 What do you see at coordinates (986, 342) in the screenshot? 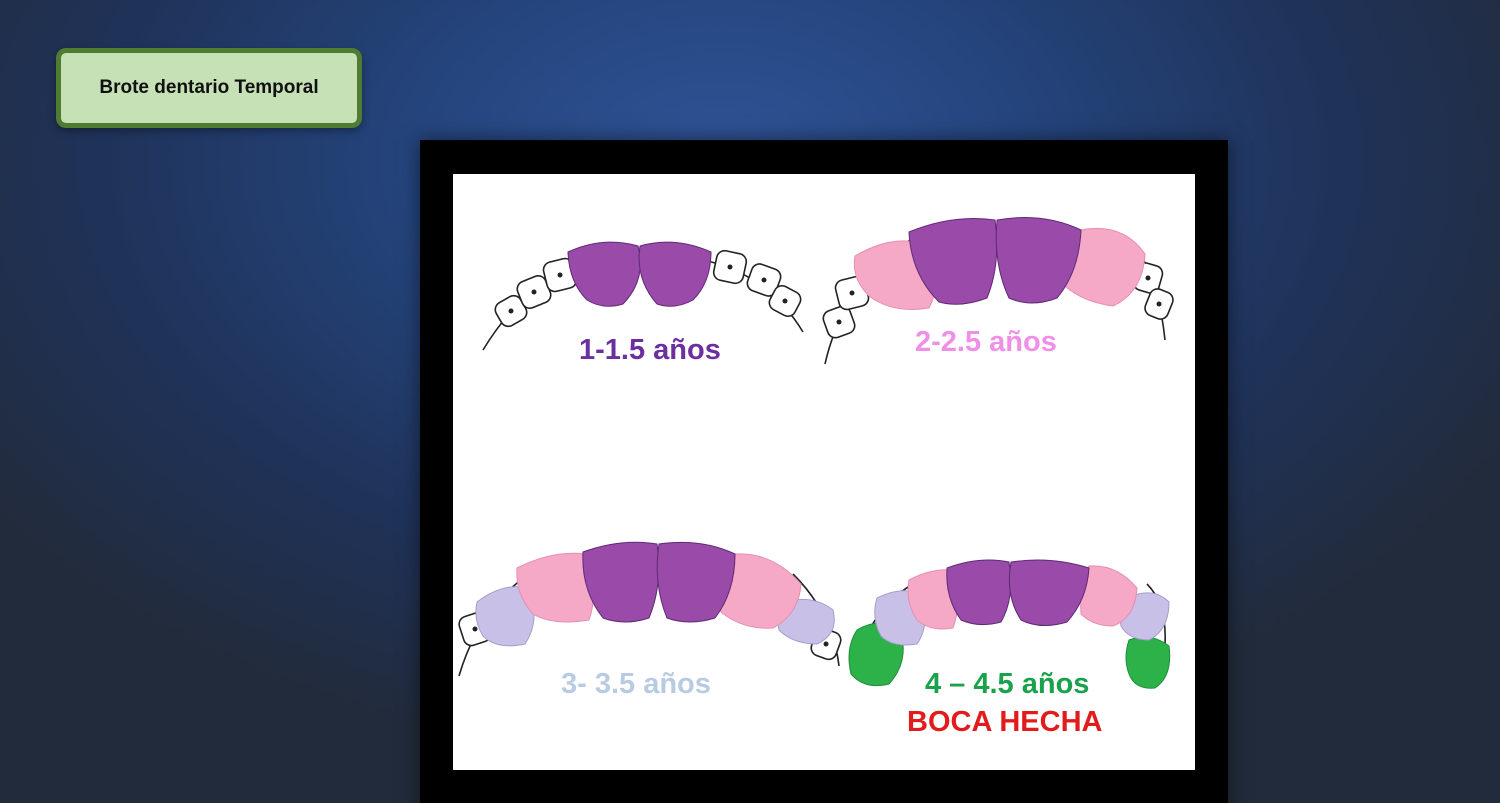
I see `stage-label-2: 2-2.5 años` at bounding box center [986, 342].